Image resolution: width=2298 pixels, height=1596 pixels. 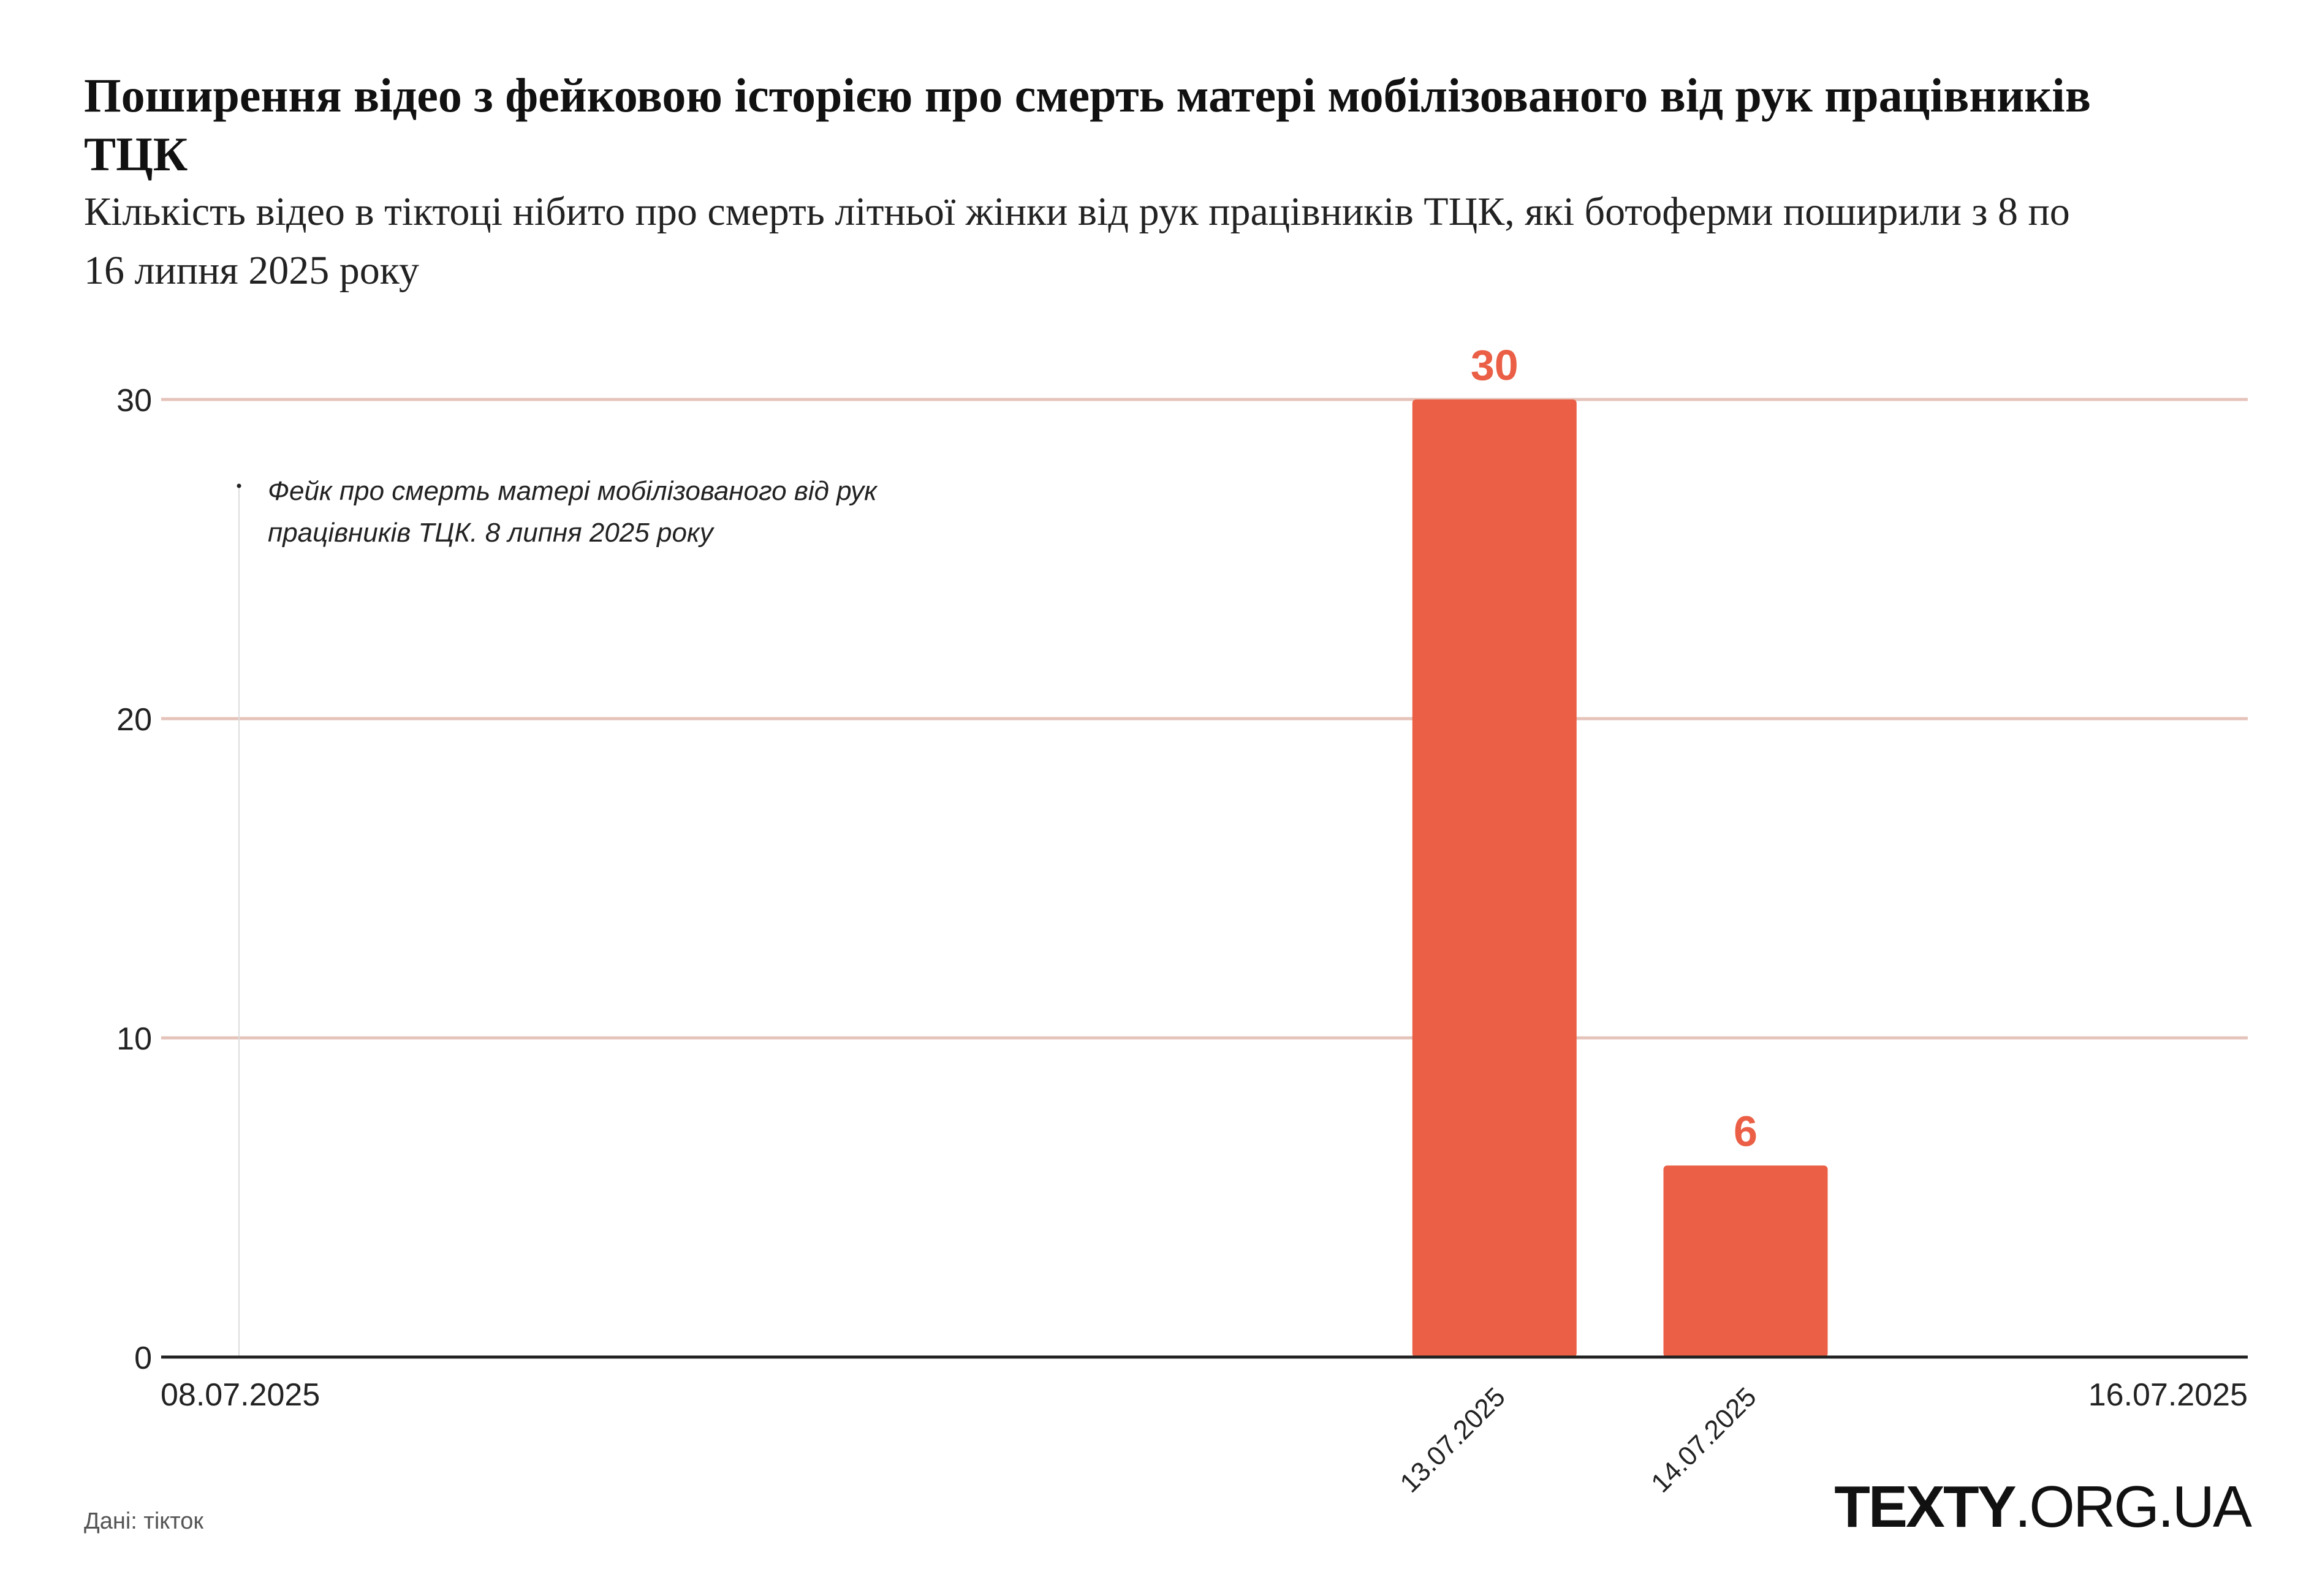 I want to click on x-end-label: 16.07.2025, so click(x=2168, y=1395).